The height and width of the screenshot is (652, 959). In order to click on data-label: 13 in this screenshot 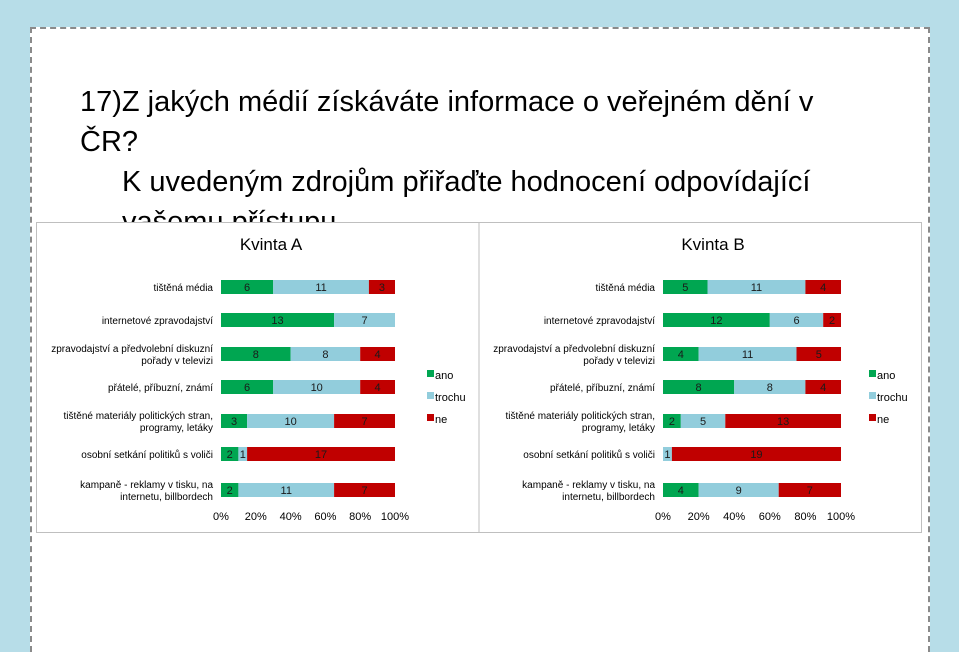, I will do `click(783, 422)`.